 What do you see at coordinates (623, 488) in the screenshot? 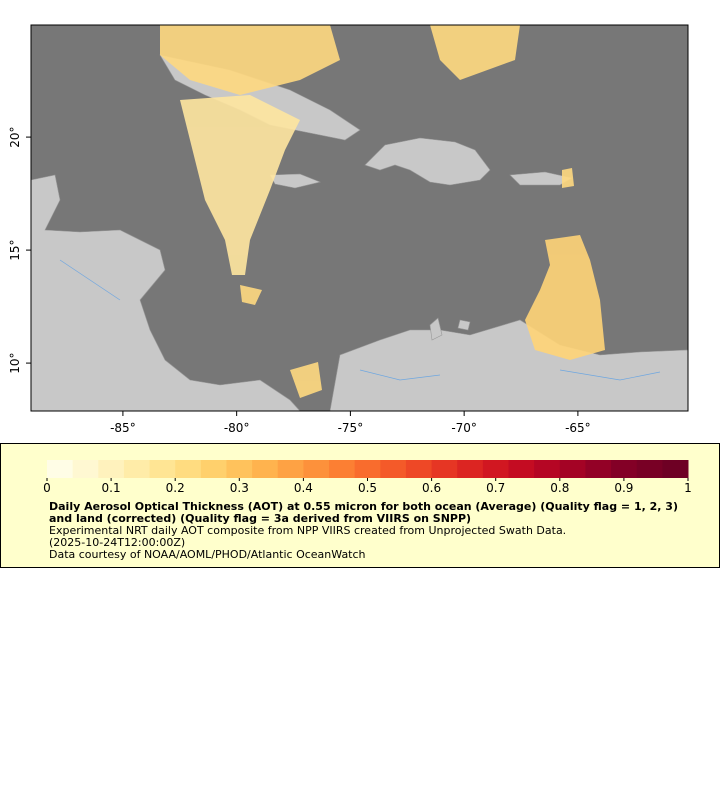
I see `colorbar-tick-label: 0.9` at bounding box center [623, 488].